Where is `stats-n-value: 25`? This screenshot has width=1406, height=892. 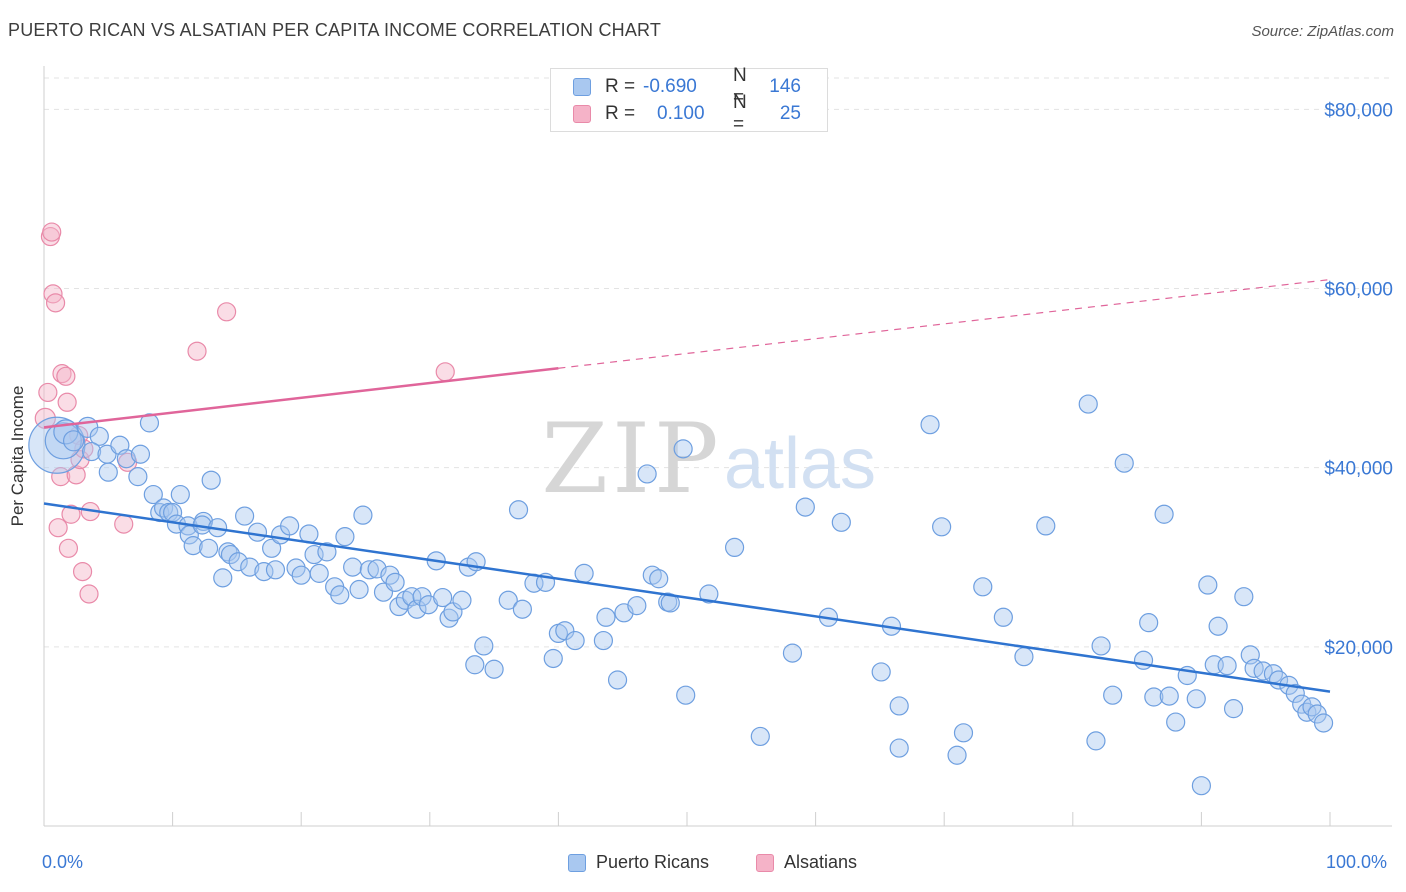 stats-n-value: 25 is located at coordinates (790, 113).